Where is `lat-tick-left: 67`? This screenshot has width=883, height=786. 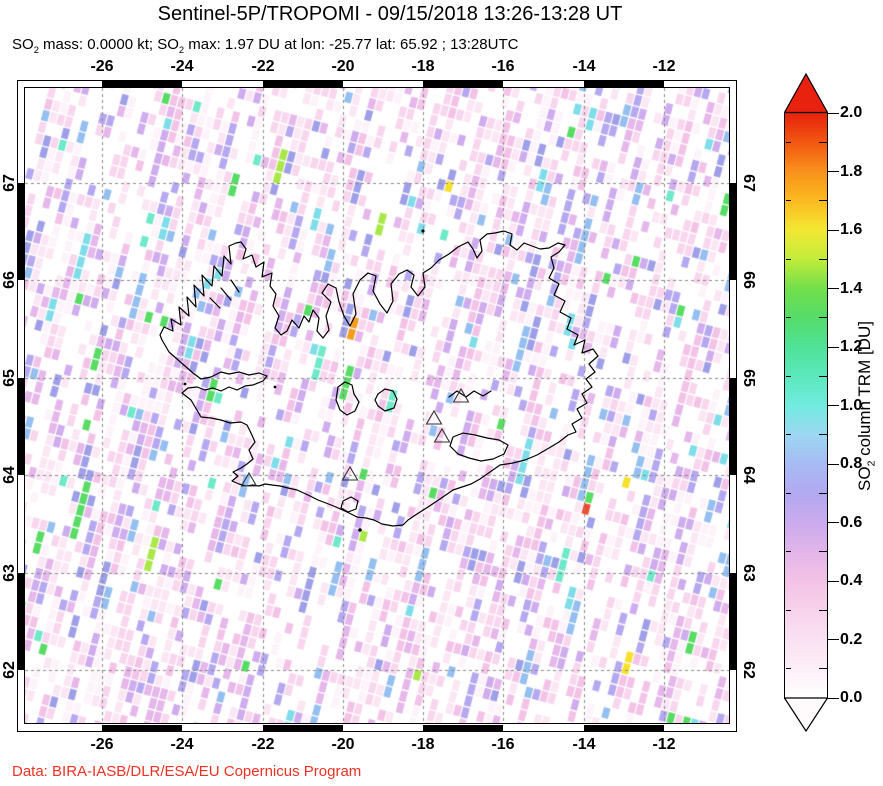 lat-tick-left: 67 is located at coordinates (9, 183).